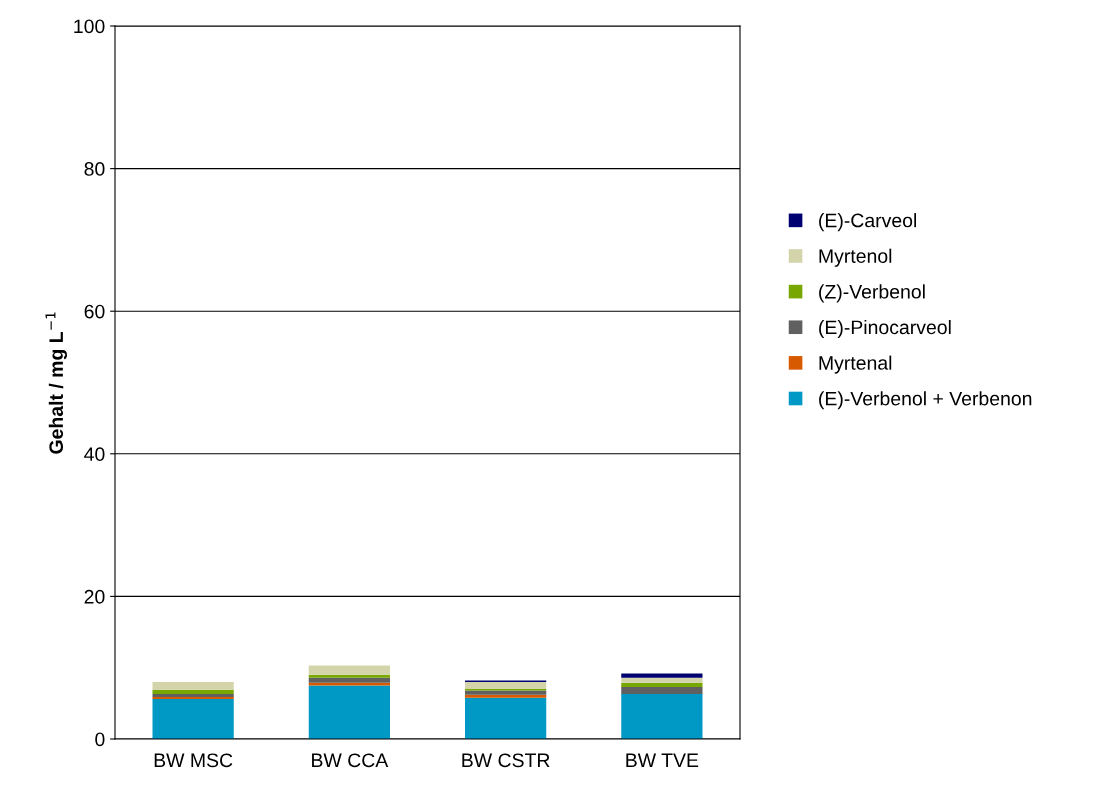  What do you see at coordinates (94, 169) in the screenshot?
I see `y-tick-label: 80` at bounding box center [94, 169].